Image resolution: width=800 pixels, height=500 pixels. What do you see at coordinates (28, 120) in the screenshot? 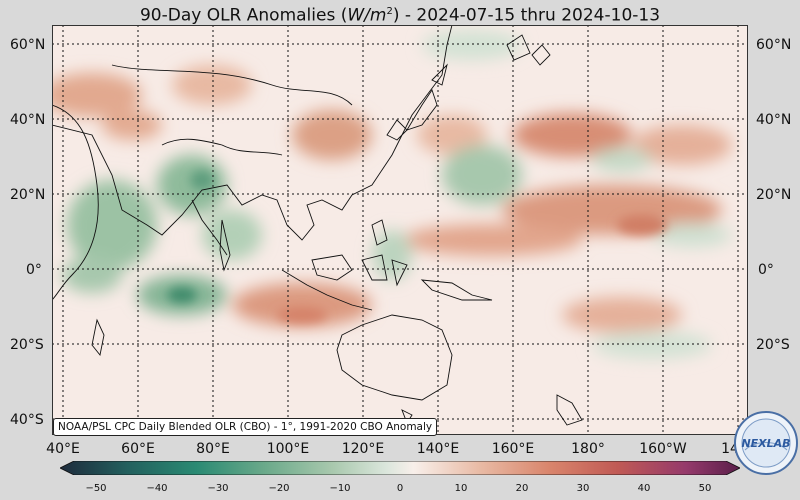
I see `lat-label-40n-left: 40°N` at bounding box center [28, 120].